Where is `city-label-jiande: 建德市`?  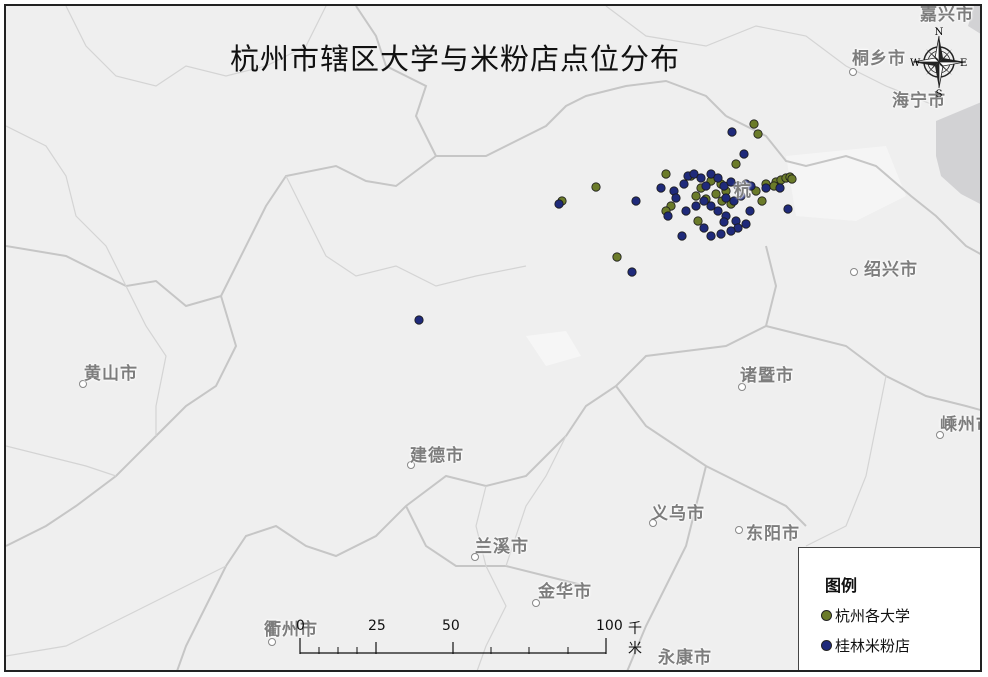 city-label-jiande: 建德市 is located at coordinates (437, 456).